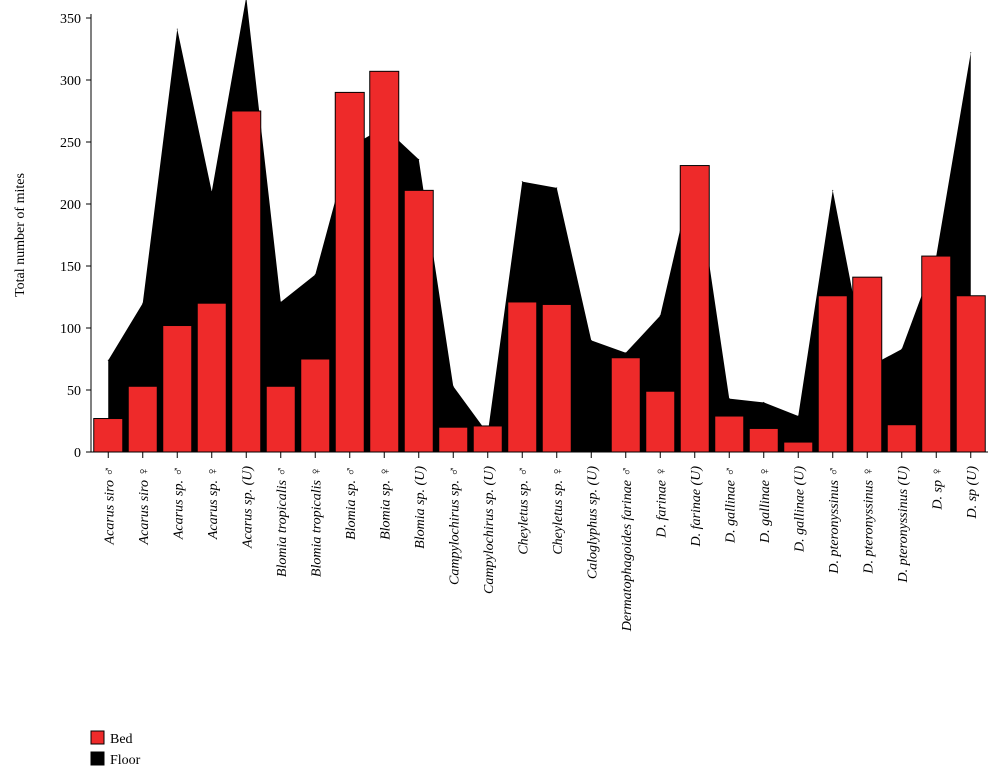 This screenshot has height=780, width=988. I want to click on y-tick-label: 50, so click(74, 391).